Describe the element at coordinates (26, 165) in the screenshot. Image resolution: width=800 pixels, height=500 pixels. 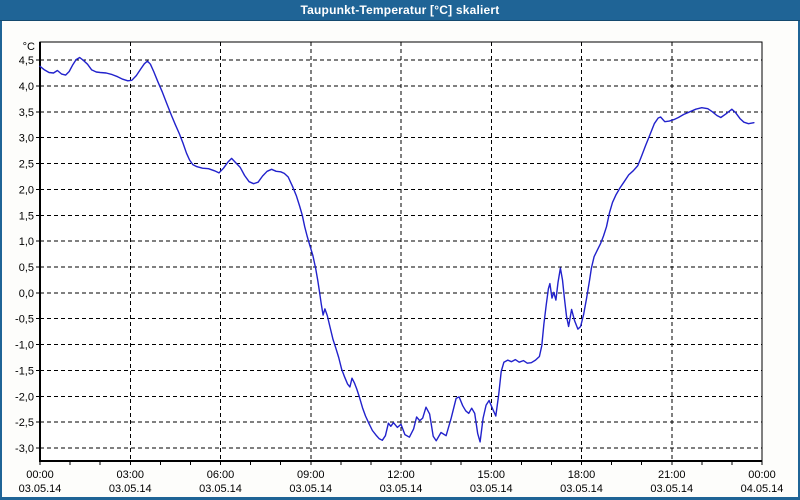
I see `y-tick-label: 2,5` at that location.